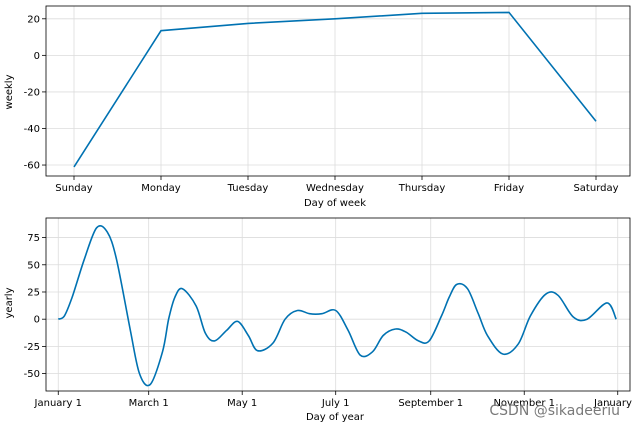  Describe the element at coordinates (595, 188) in the screenshot. I see `weekly-x-tick-label: Saturday` at that location.